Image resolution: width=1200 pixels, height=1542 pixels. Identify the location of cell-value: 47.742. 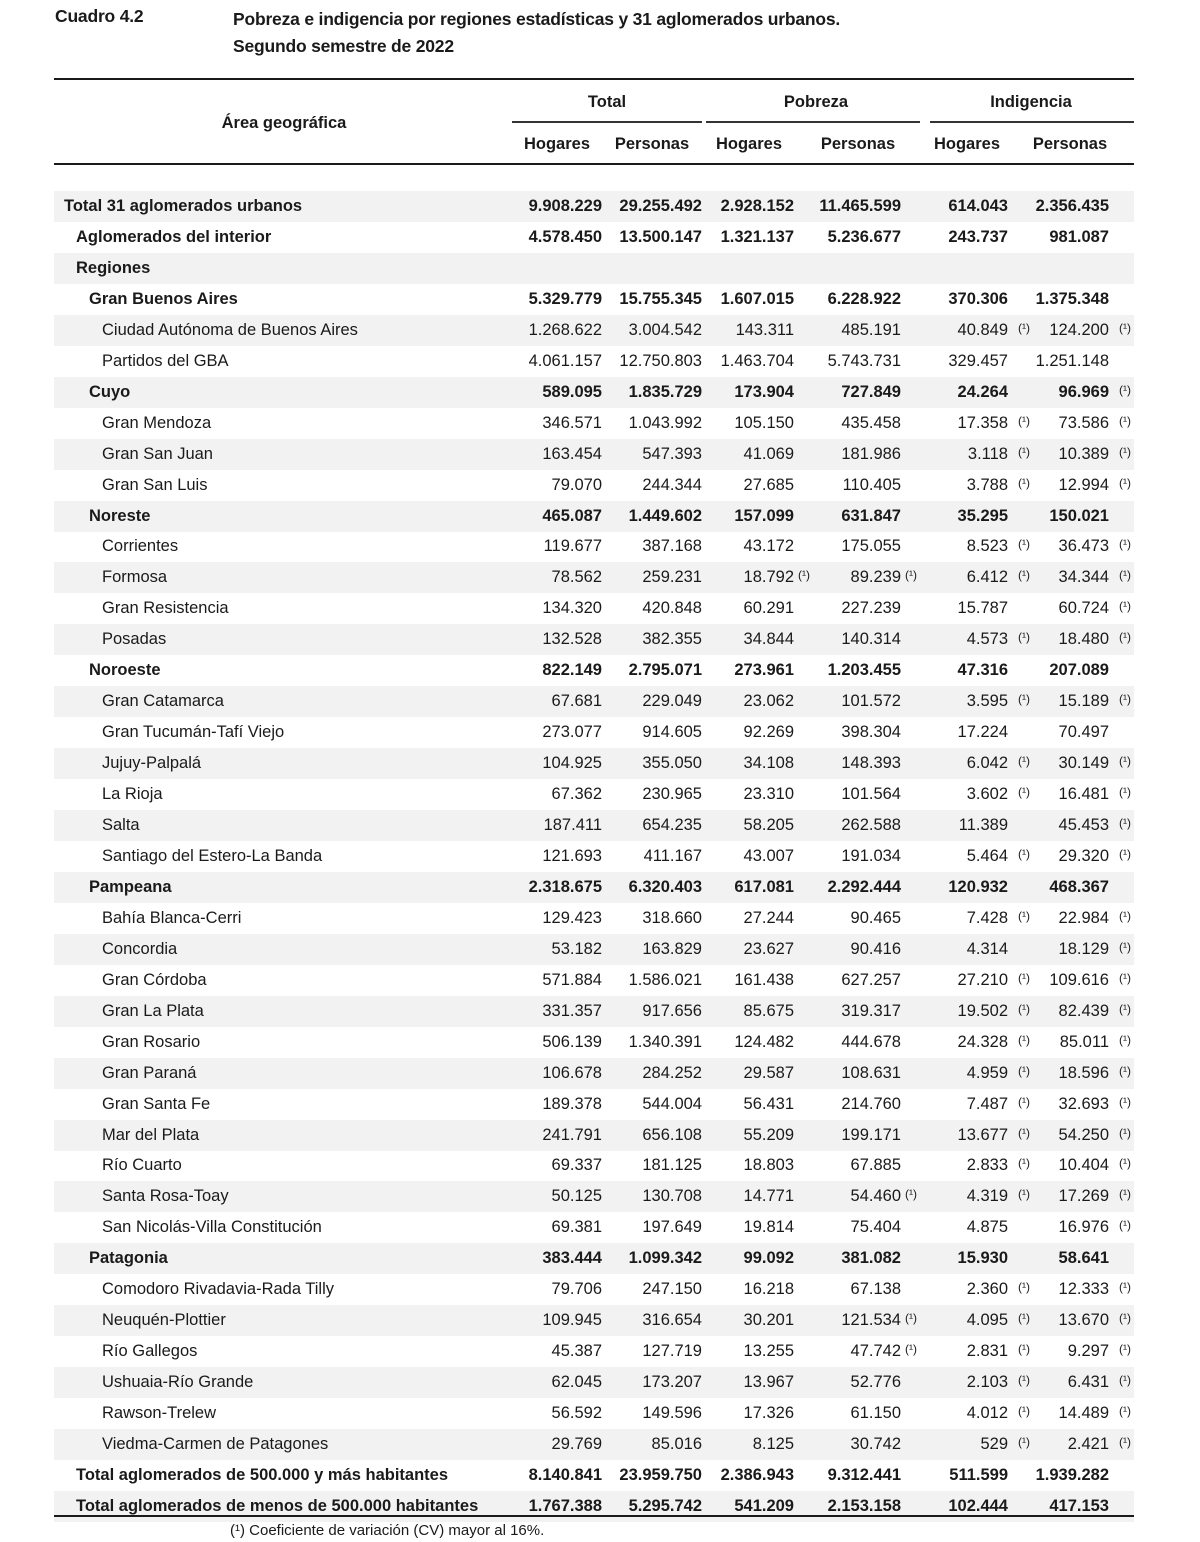
(875, 1351).